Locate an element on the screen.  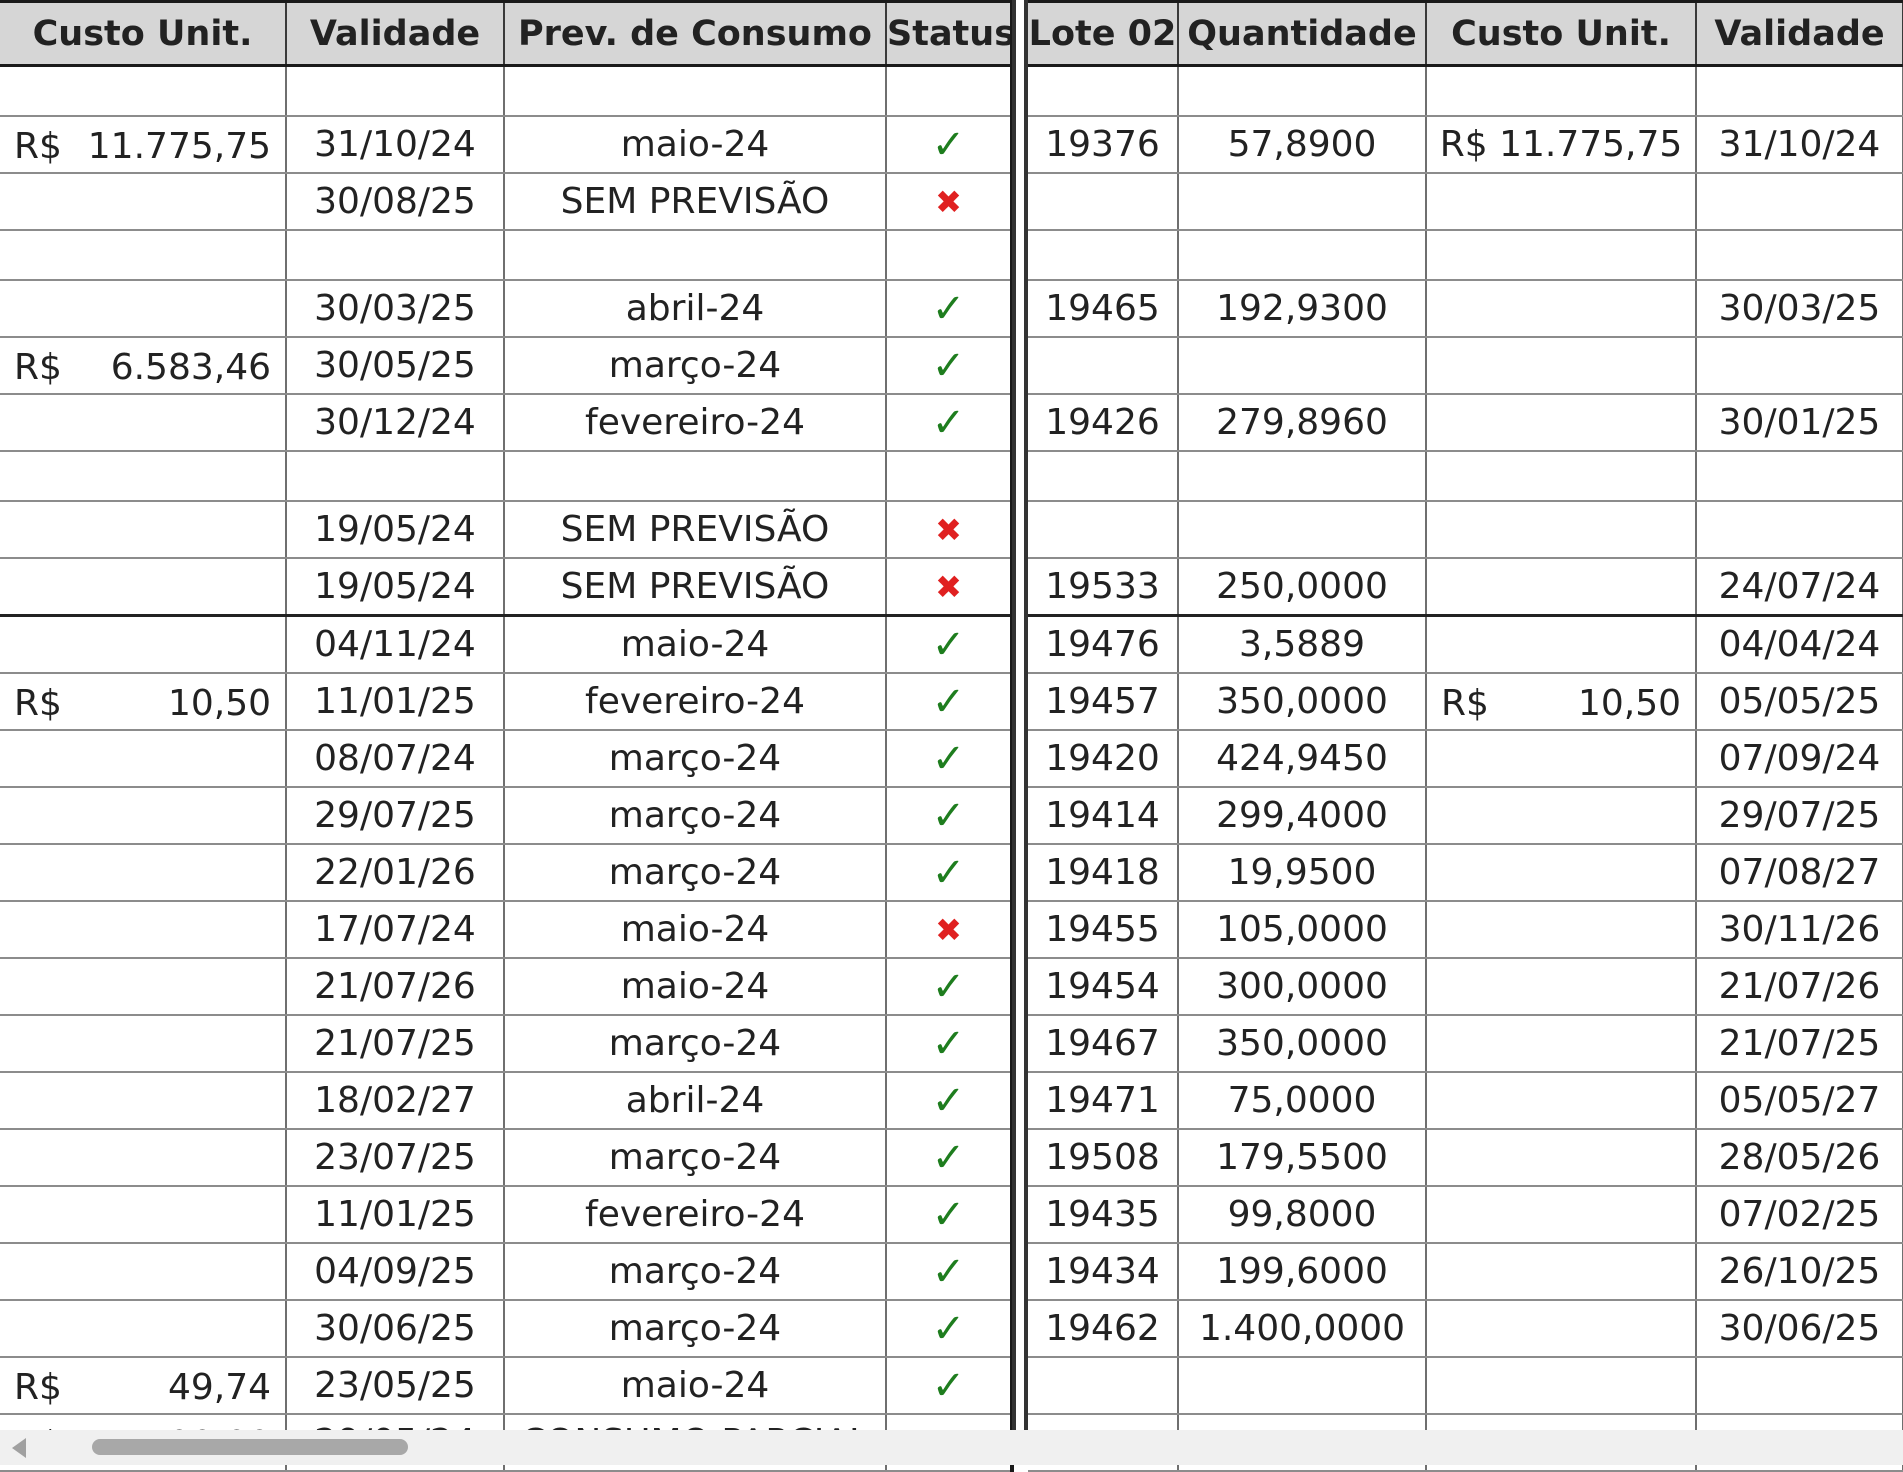
cell-quantidade: 179,5500 is located at coordinates (1302, 1158).